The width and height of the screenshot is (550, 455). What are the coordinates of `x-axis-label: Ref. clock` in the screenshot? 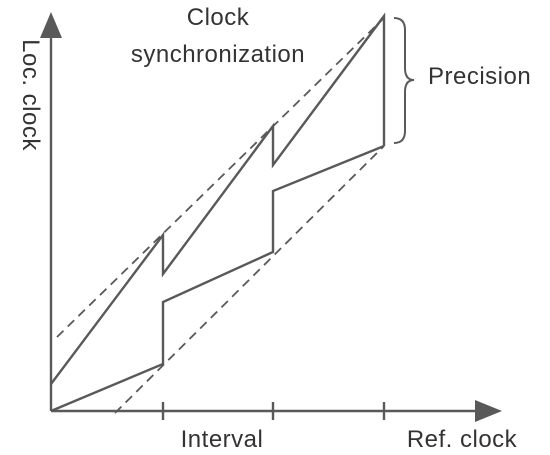 It's located at (462, 439).